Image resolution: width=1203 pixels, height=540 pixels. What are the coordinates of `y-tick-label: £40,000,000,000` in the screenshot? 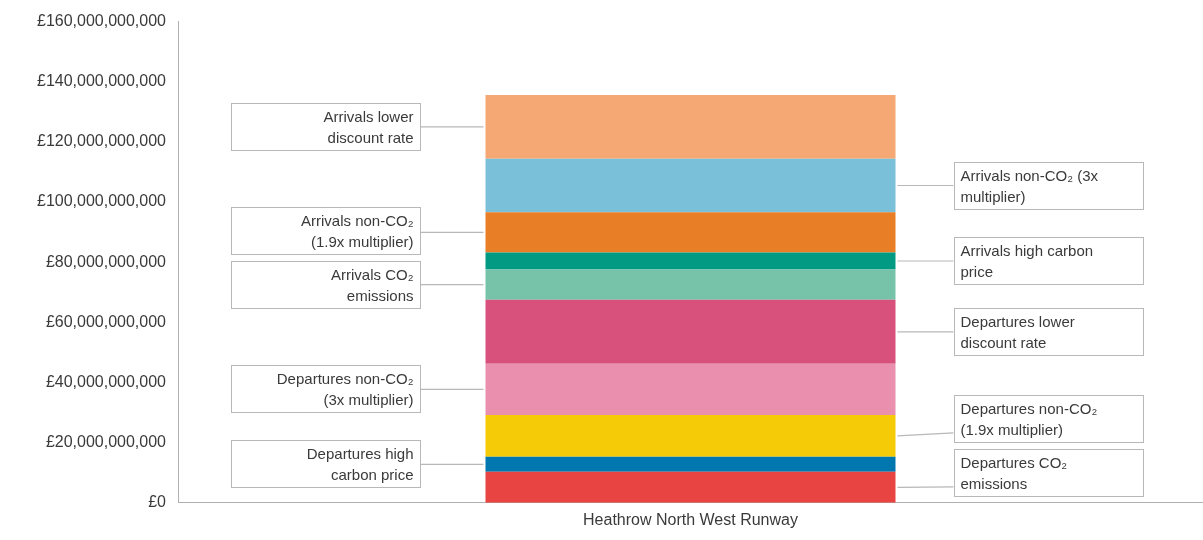 It's located at (106, 381).